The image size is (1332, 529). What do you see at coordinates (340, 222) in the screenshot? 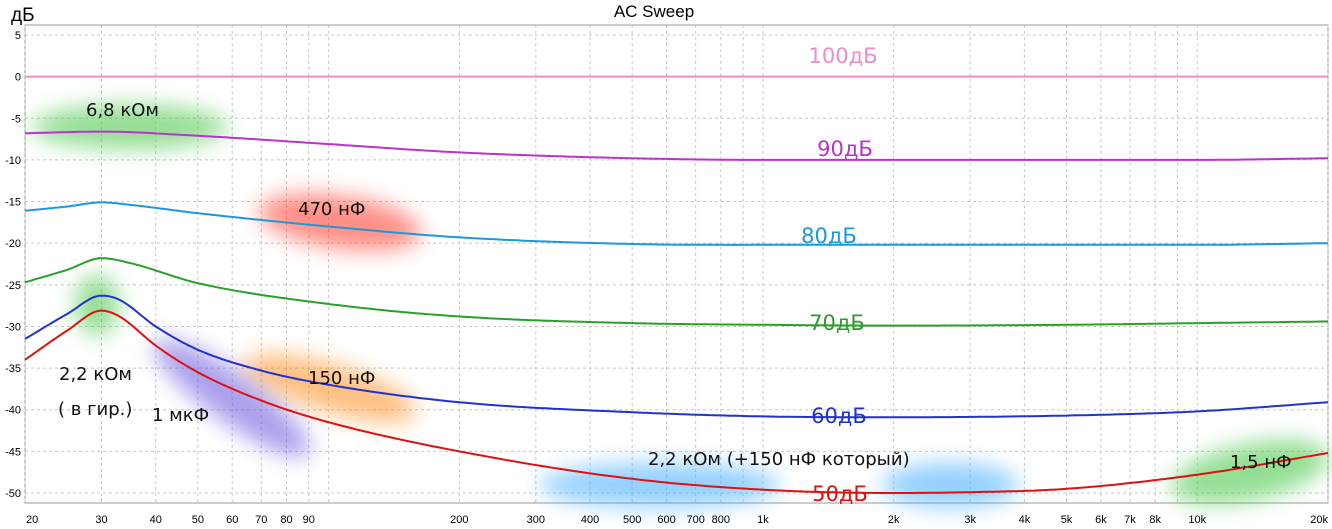
I see `highlight-red-470n` at bounding box center [340, 222].